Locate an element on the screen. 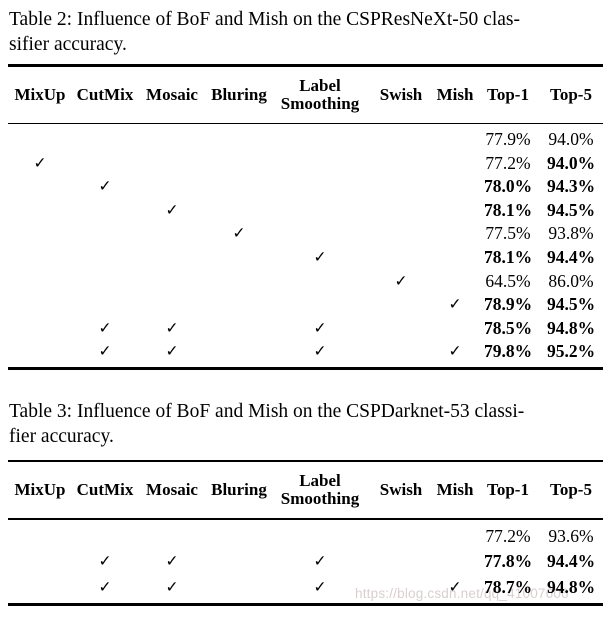  table-row: 77.2% 93.6% is located at coordinates (305, 537).